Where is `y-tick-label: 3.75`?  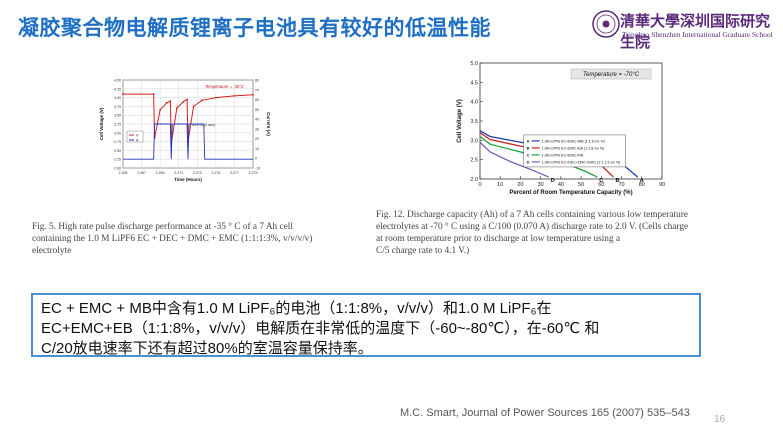 y-tick-label: 3.75 is located at coordinates (117, 107).